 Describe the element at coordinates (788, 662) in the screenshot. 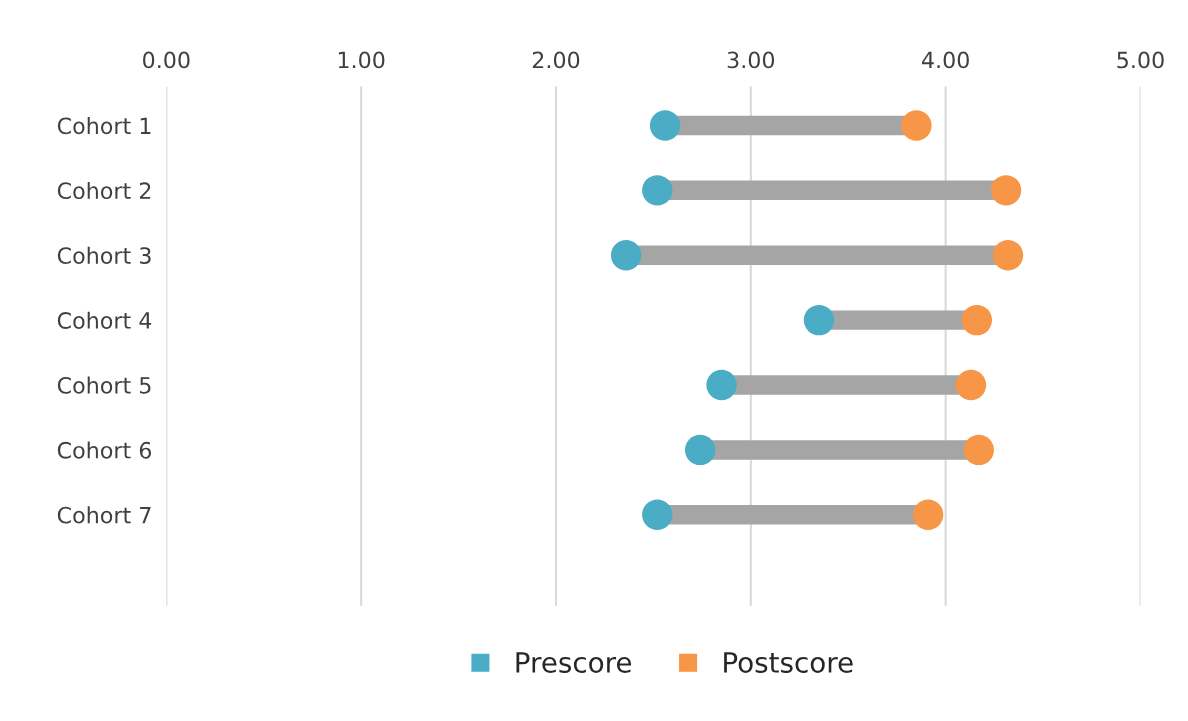

I see `legend-label: Postscore` at that location.